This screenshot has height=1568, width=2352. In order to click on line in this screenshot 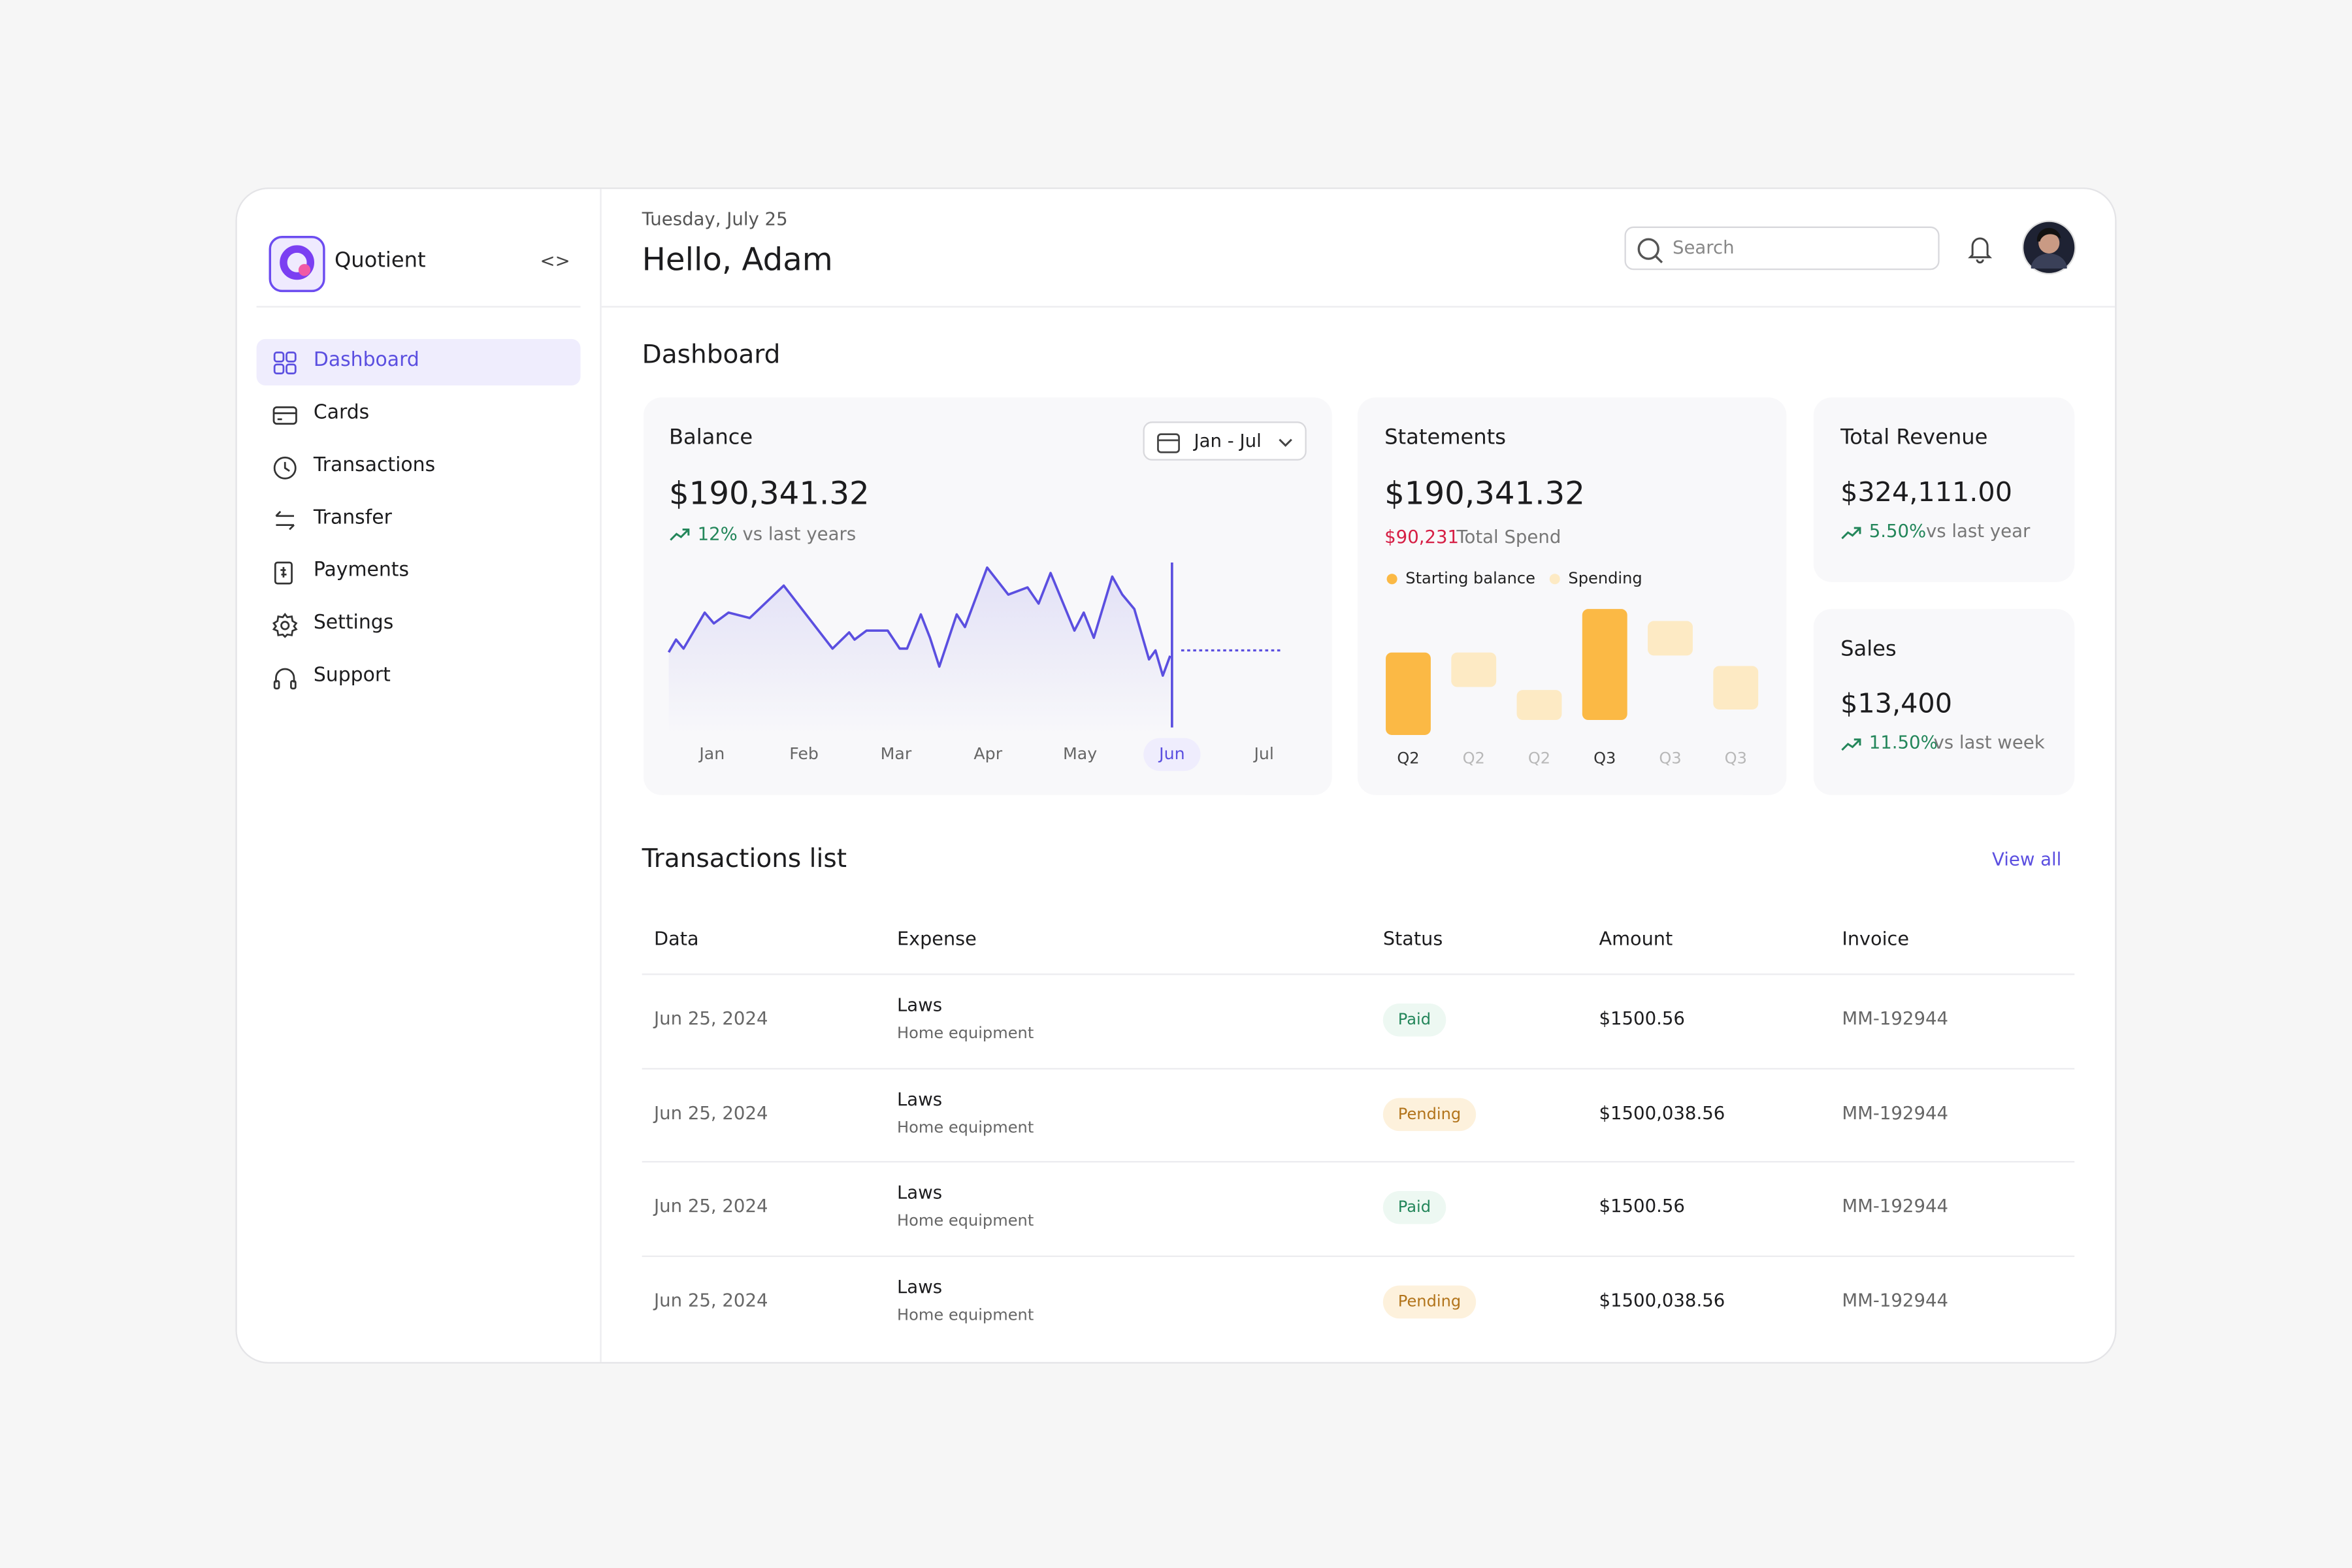, I will do `click(919, 621)`.